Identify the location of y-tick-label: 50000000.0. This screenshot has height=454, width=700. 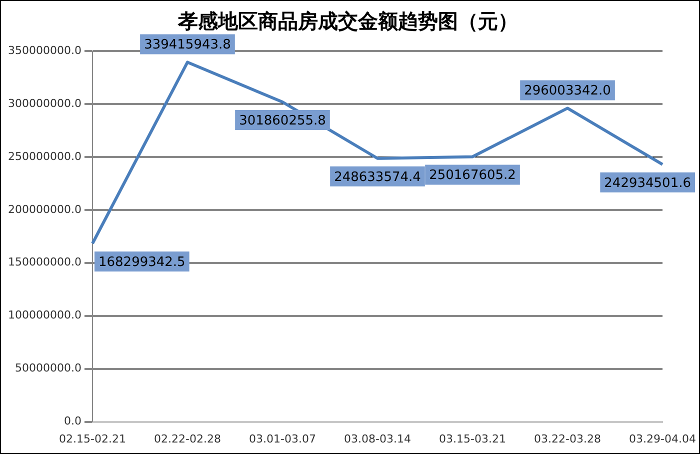
(48, 368).